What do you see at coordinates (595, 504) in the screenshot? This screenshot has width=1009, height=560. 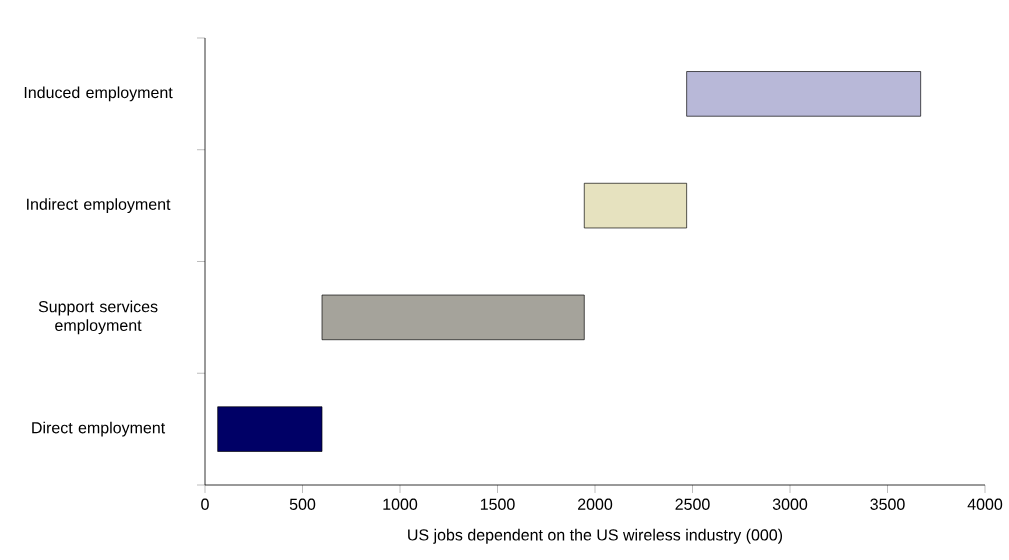 I see `x-tick-label: 2000` at bounding box center [595, 504].